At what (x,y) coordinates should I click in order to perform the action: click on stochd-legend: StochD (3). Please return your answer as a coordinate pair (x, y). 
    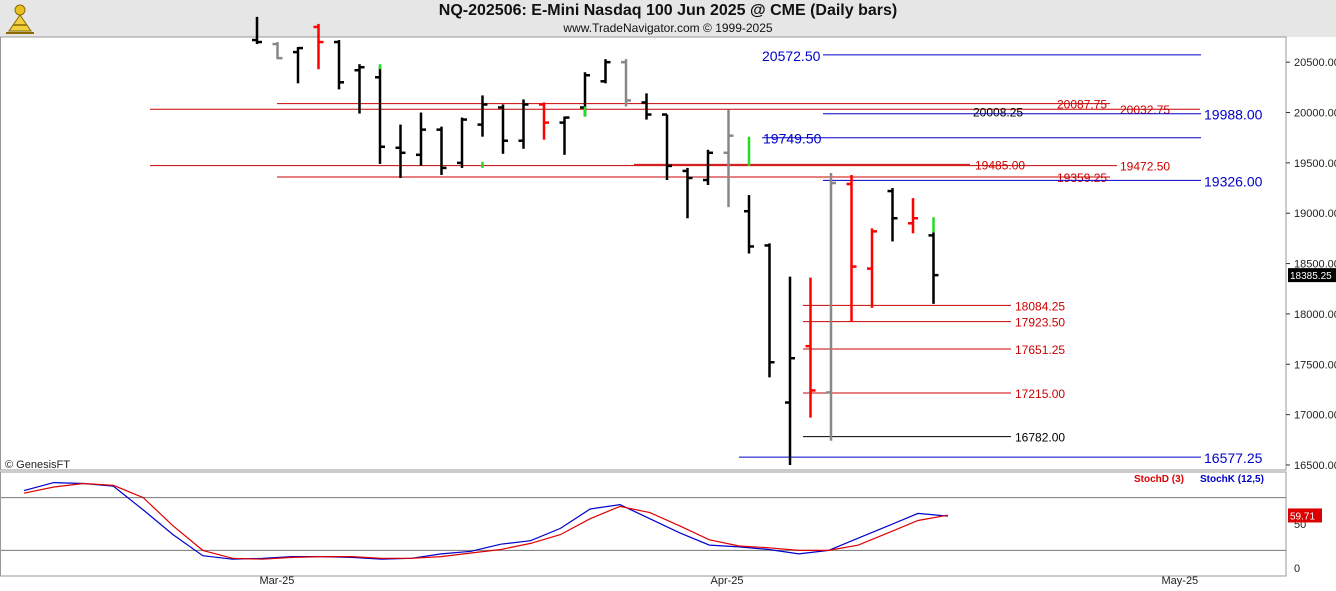
    Looking at the image, I should click on (1159, 479).